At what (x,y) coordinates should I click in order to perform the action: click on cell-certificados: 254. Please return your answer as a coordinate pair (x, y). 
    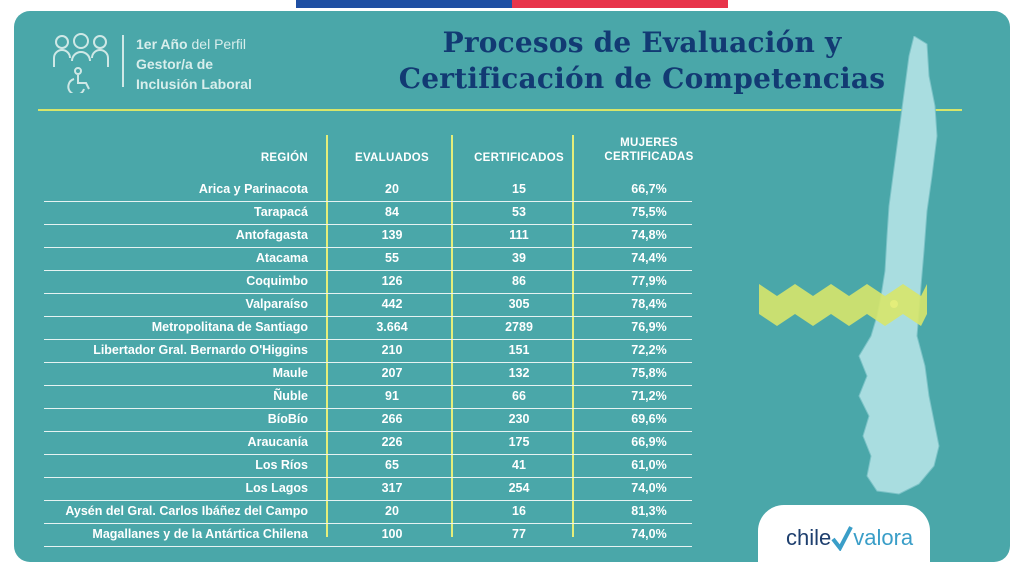
    Looking at the image, I should click on (519, 488).